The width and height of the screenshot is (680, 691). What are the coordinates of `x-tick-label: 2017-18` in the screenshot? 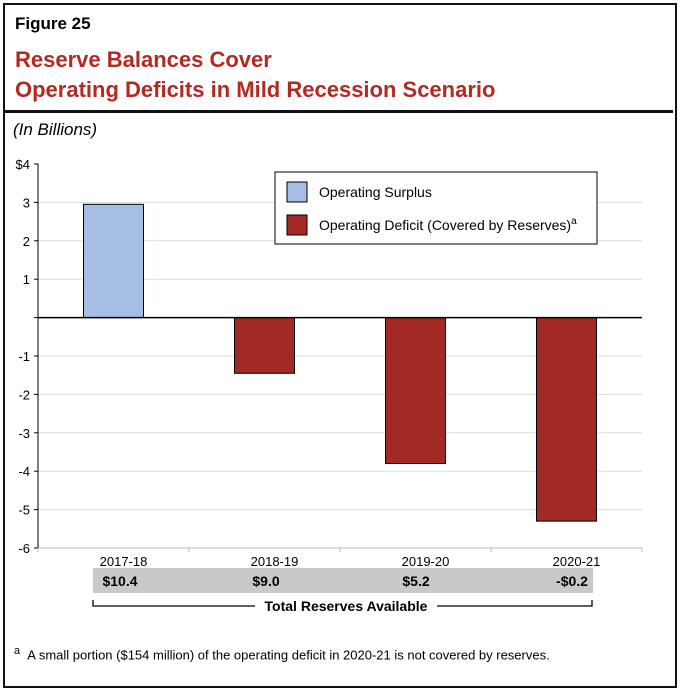 It's located at (124, 561).